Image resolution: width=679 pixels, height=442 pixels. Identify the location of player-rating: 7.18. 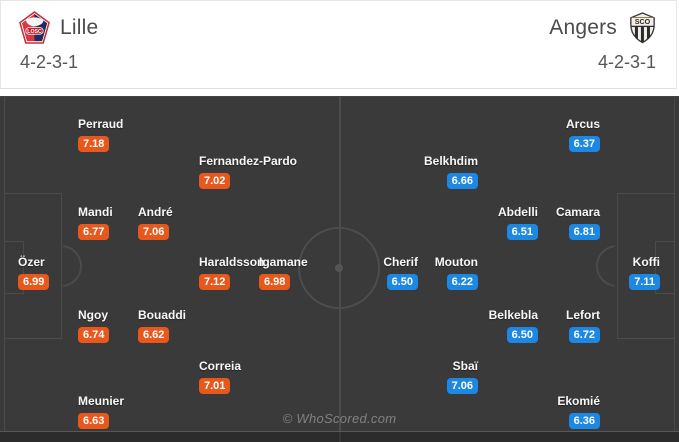
(94, 144).